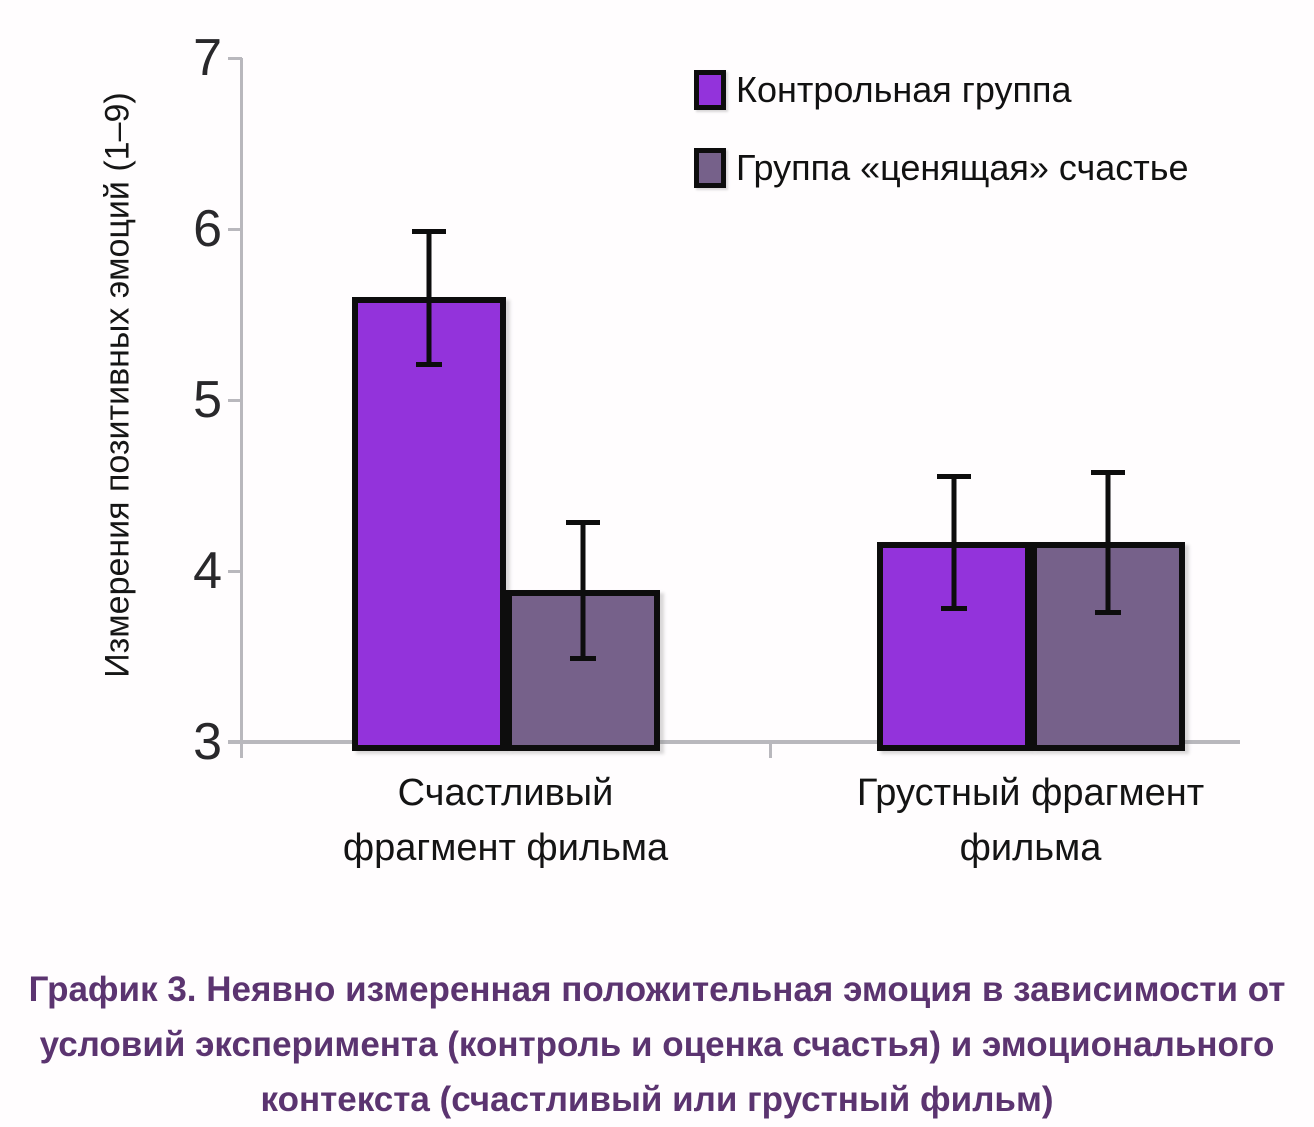  What do you see at coordinates (734, 742) in the screenshot?
I see `x-axis-line` at bounding box center [734, 742].